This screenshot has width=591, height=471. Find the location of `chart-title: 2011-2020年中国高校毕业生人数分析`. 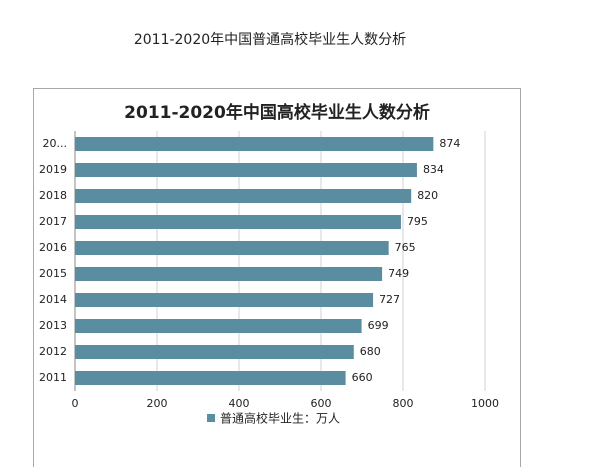

chart-title: 2011-2020年中国高校毕业生人数分析 is located at coordinates (277, 112).